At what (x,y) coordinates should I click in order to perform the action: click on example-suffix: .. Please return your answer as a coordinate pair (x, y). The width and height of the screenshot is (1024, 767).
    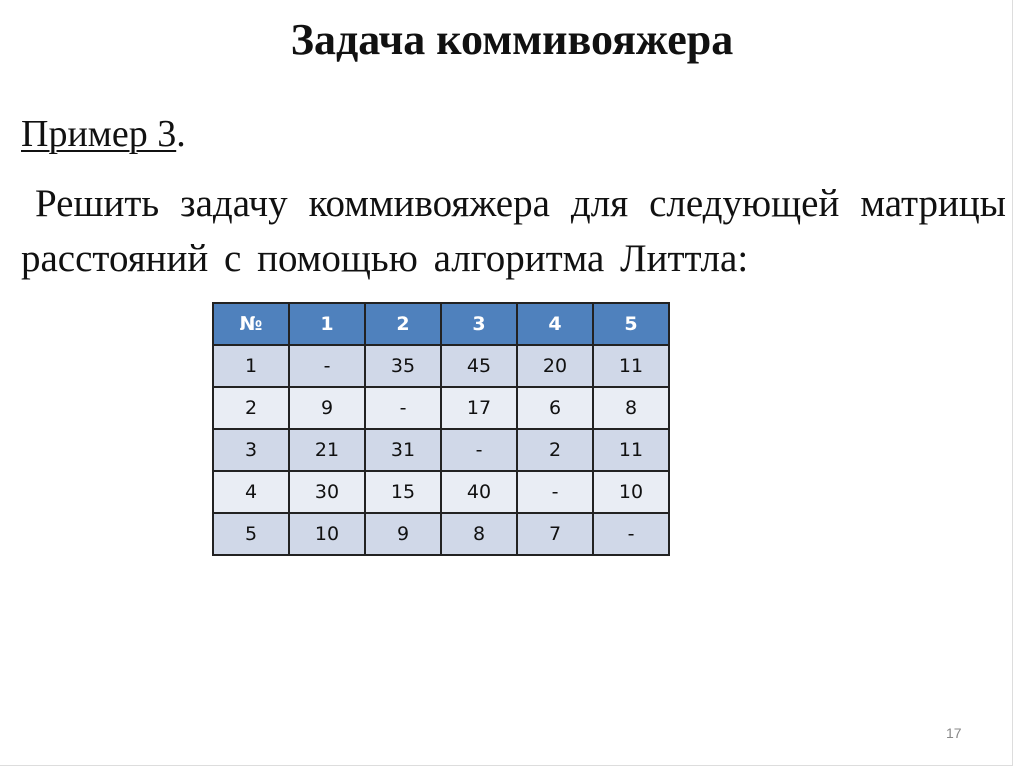
    Looking at the image, I should click on (181, 134).